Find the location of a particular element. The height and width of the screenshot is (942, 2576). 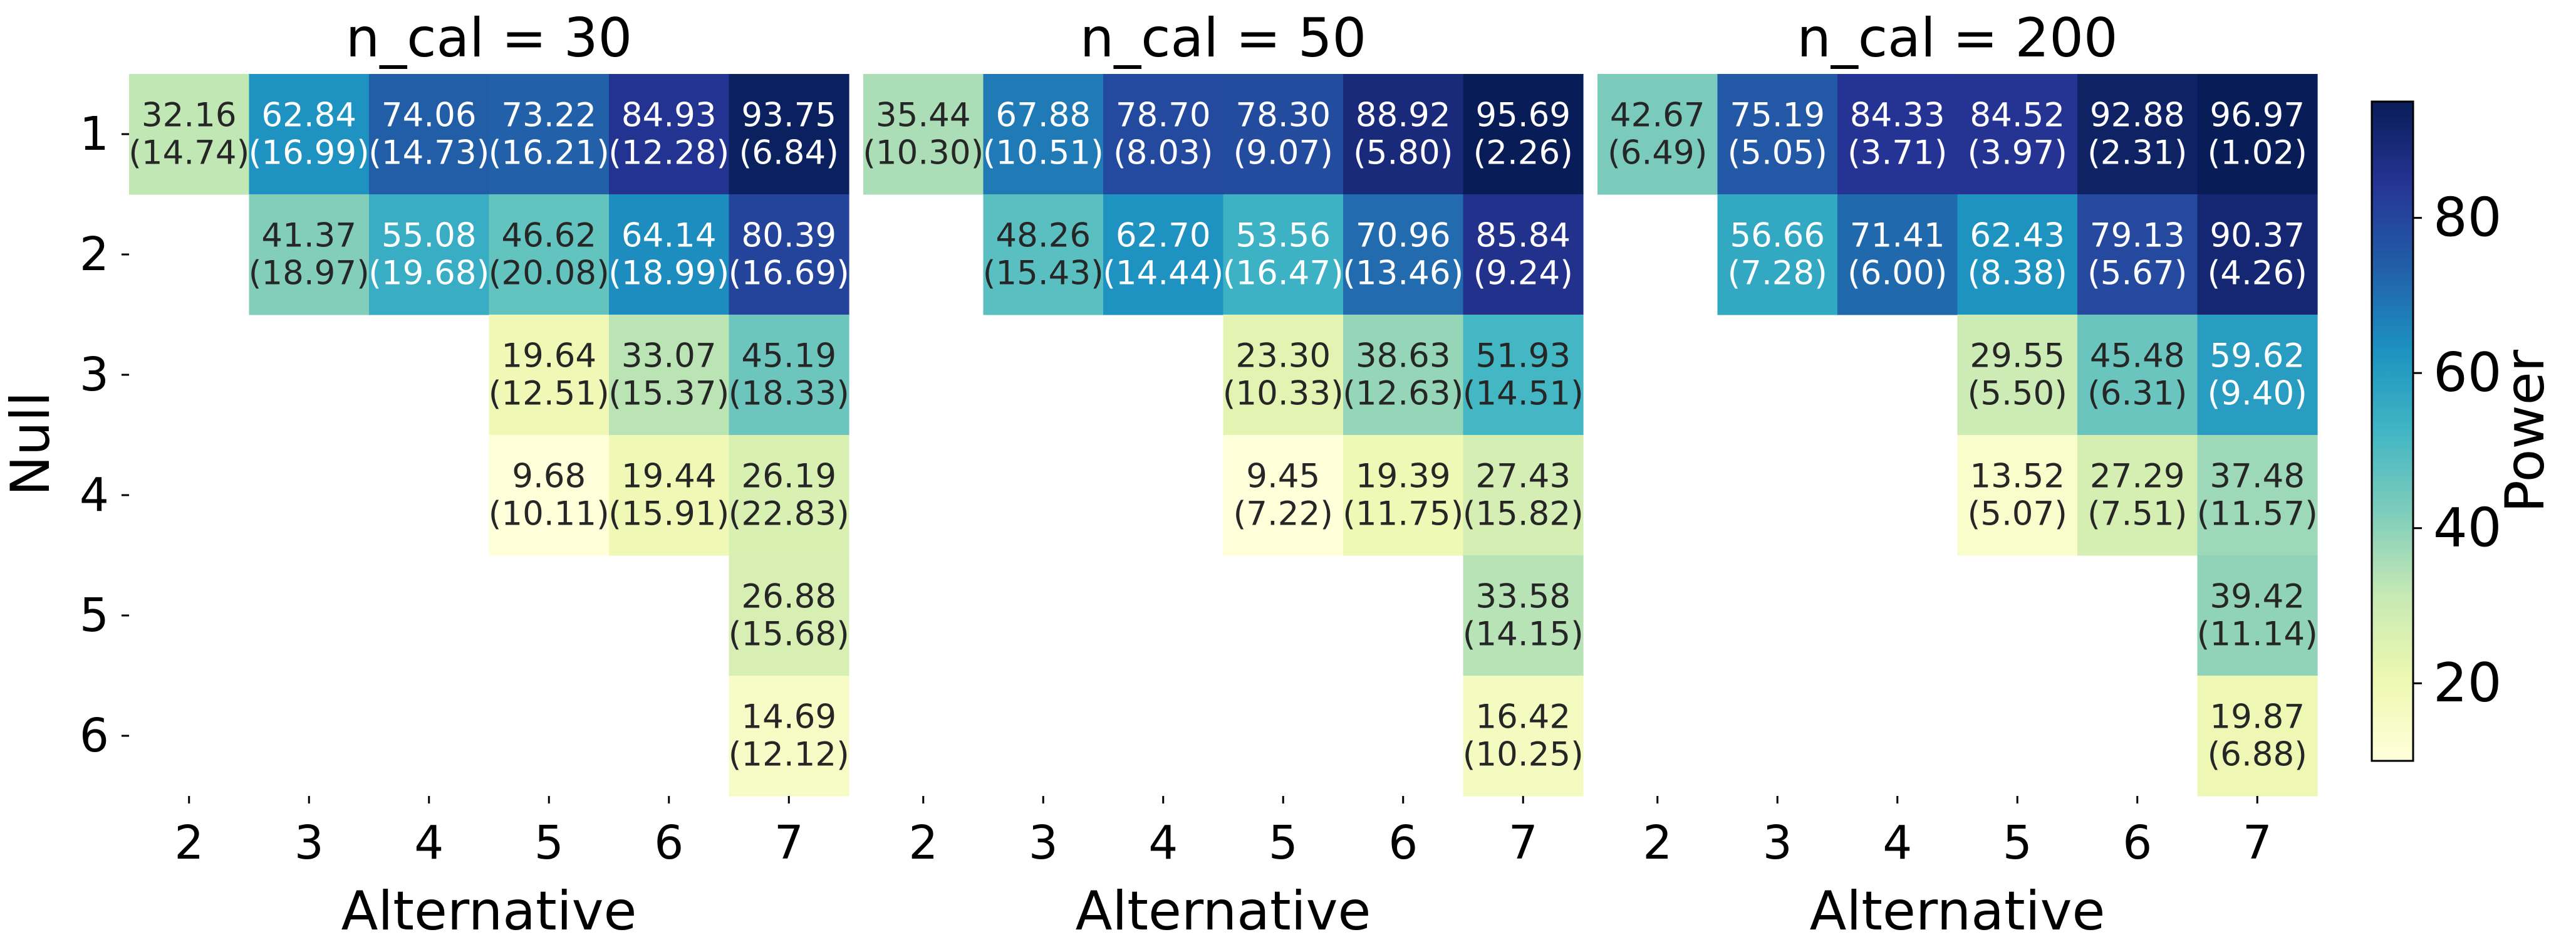

cell-value-label: 32.16 is located at coordinates (189, 116).